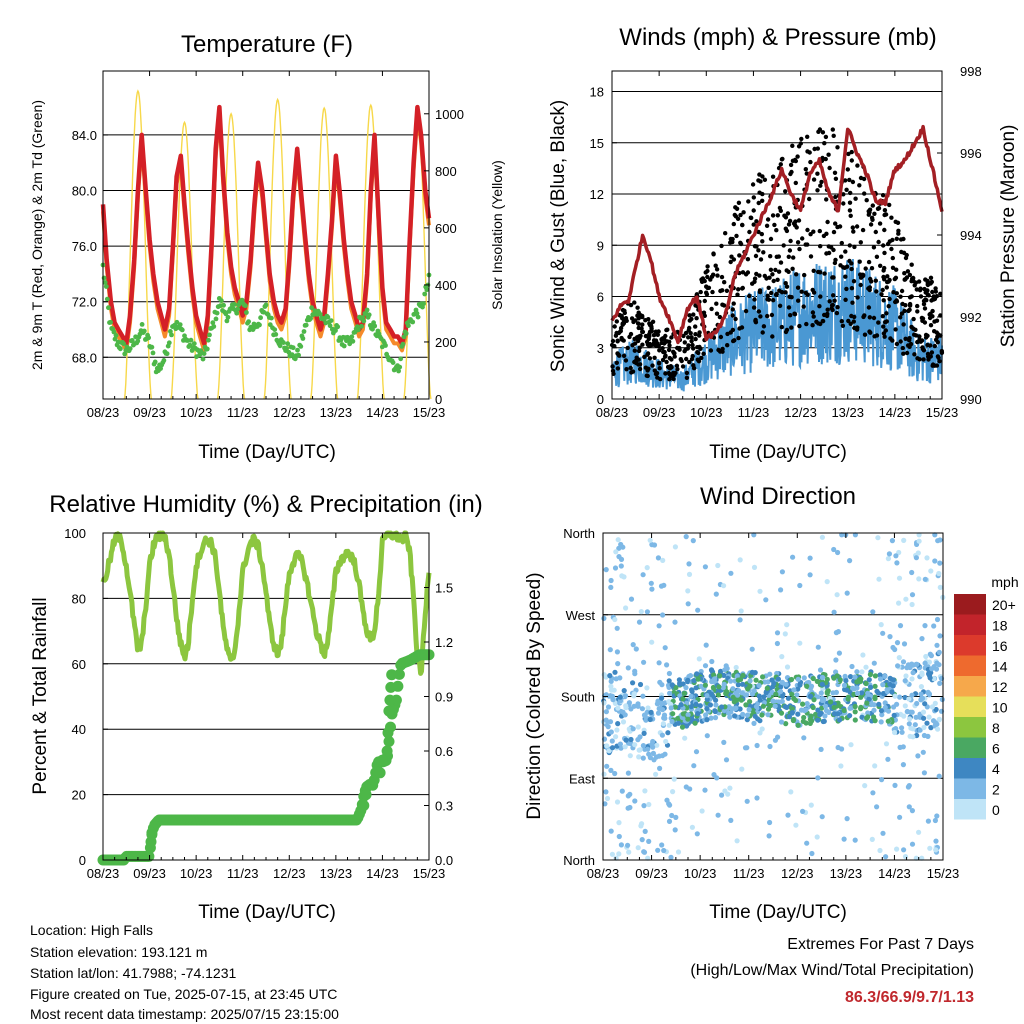  What do you see at coordinates (778, 452) in the screenshot?
I see `winds-xlabel: Time (Day/UTC)` at bounding box center [778, 452].